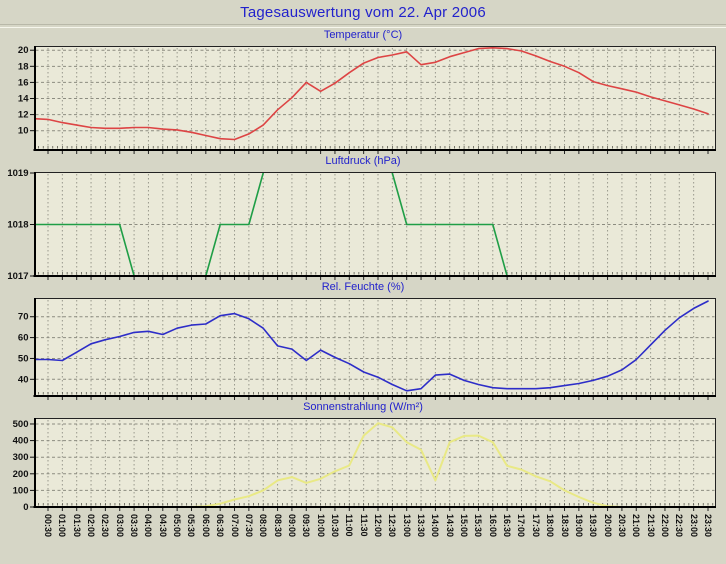 Image resolution: width=726 pixels, height=564 pixels. What do you see at coordinates (17, 173) in the screenshot?
I see `y-axis-label: 1019` at bounding box center [17, 173].